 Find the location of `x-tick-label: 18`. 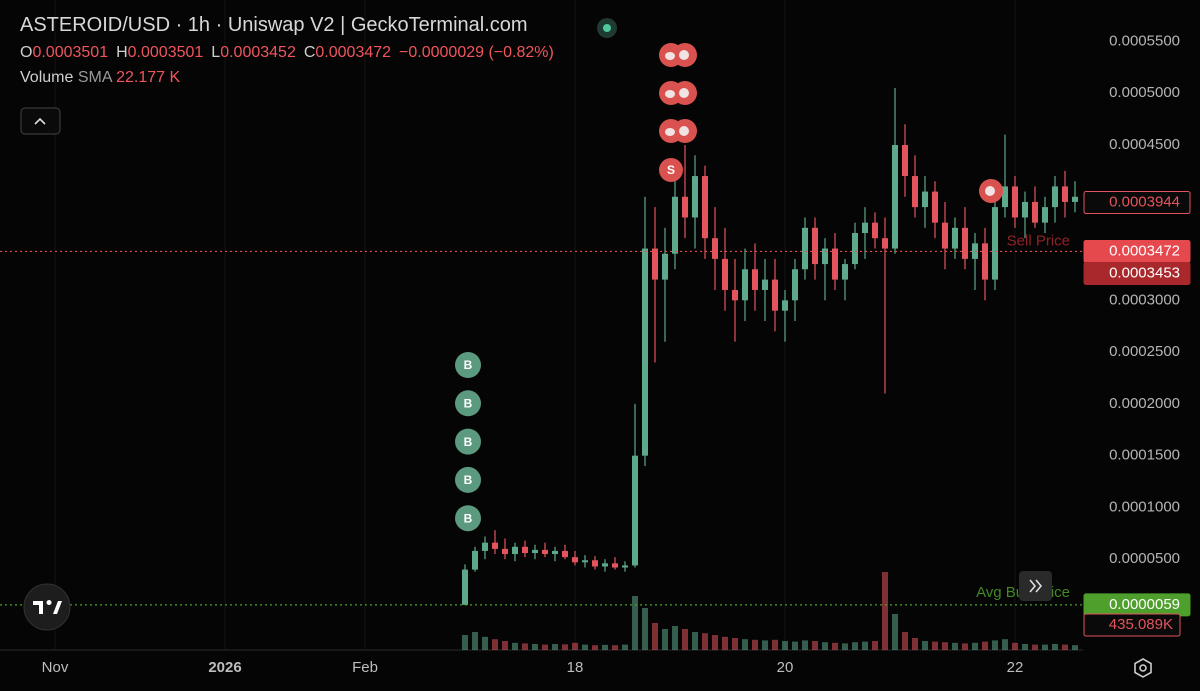

x-tick-label: 18 is located at coordinates (575, 667).